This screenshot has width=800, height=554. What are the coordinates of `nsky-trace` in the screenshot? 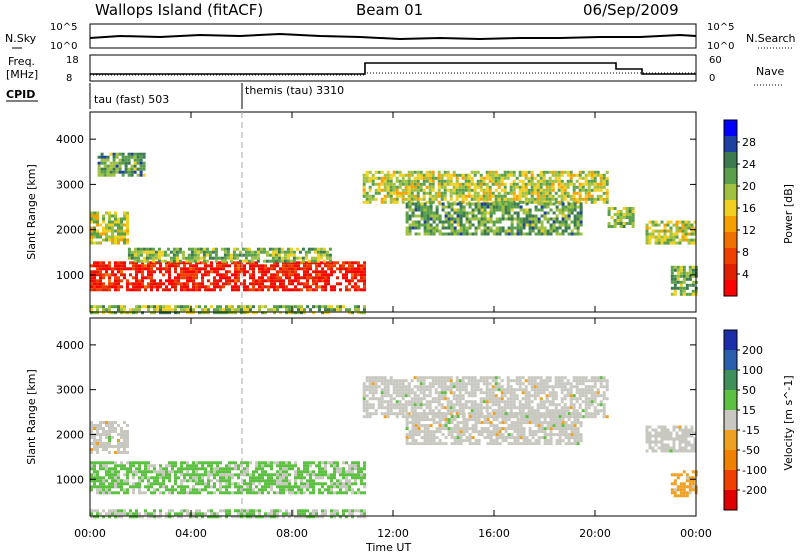 It's located at (393, 36).